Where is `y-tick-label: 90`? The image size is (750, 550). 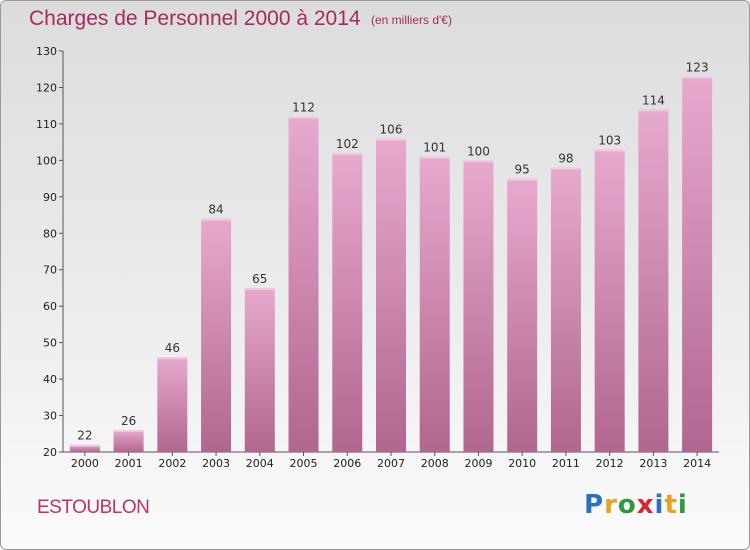
y-tick-label: 90 is located at coordinates (50, 197).